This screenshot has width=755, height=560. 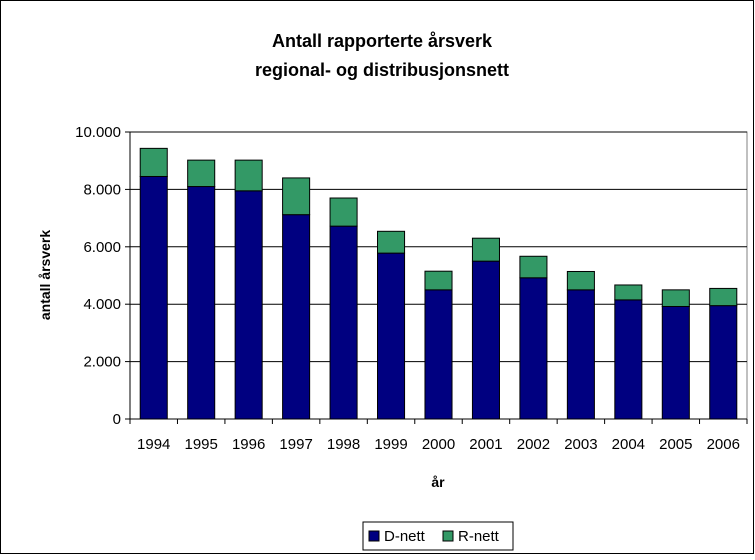 What do you see at coordinates (201, 303) in the screenshot?
I see `bar-d-nett-1995` at bounding box center [201, 303].